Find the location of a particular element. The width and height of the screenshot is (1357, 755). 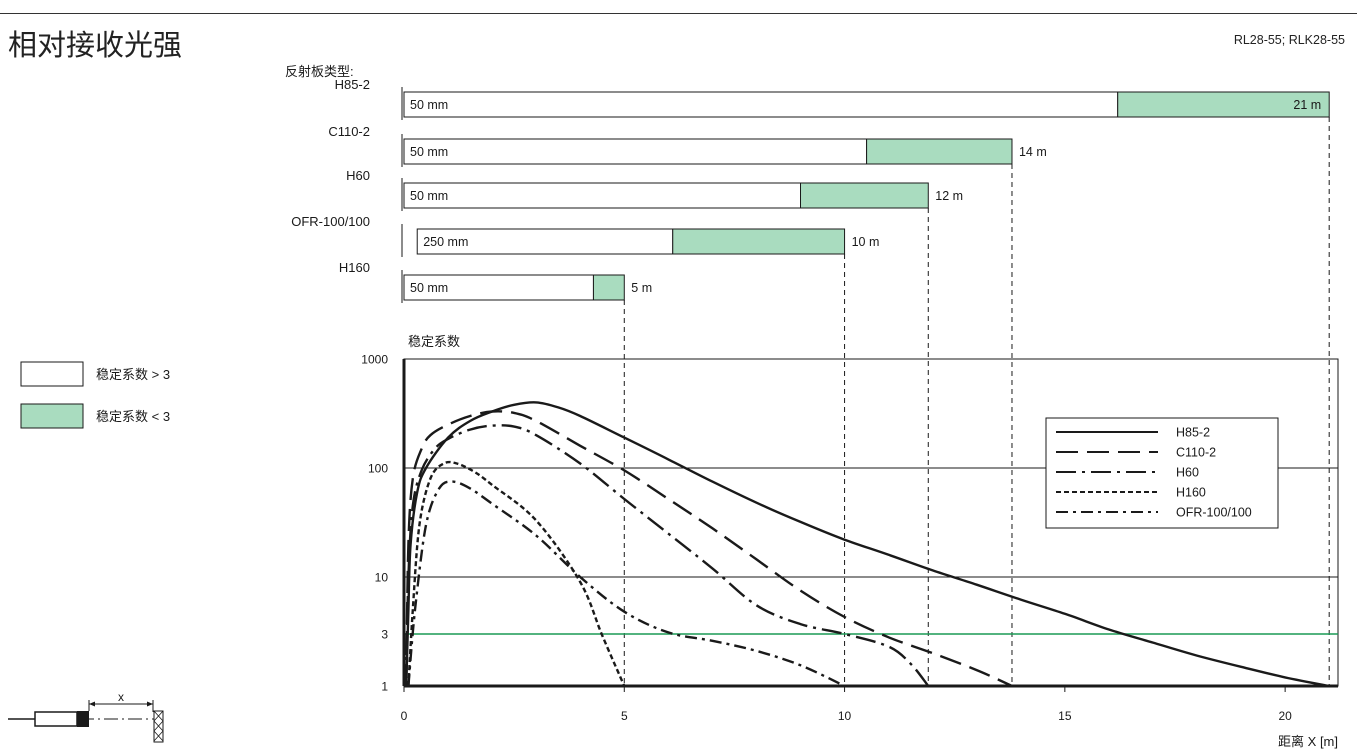

y-tick-label: 1 is located at coordinates (384, 687).